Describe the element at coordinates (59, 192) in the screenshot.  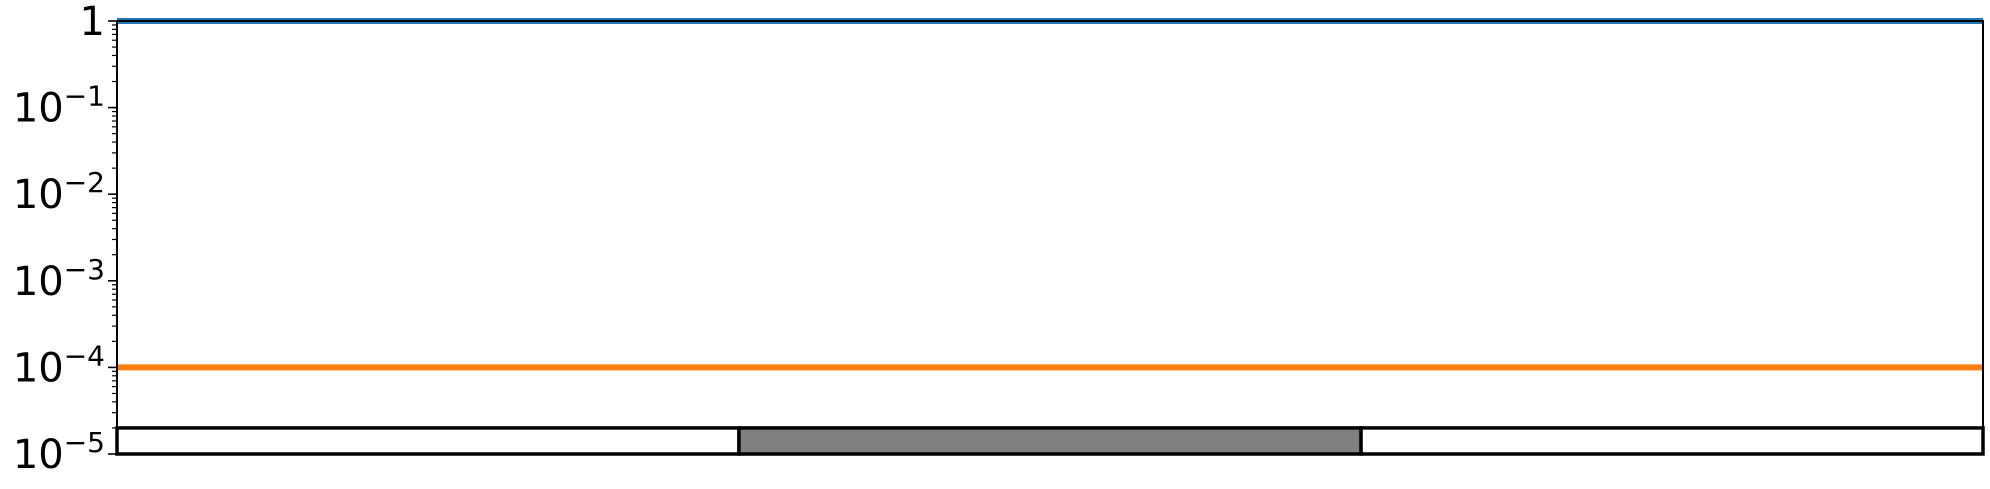
I see `y-tick-label-2: 10⁻²` at that location.